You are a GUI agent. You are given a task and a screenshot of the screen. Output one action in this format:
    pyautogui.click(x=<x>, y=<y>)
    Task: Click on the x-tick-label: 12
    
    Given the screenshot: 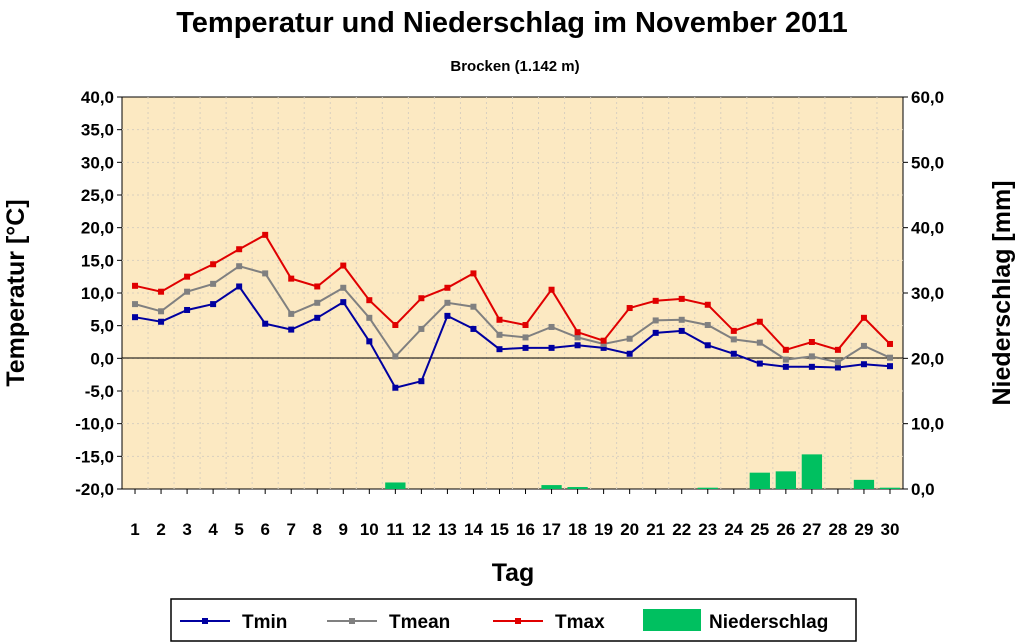 What is the action you would take?
    pyautogui.click(x=421, y=529)
    